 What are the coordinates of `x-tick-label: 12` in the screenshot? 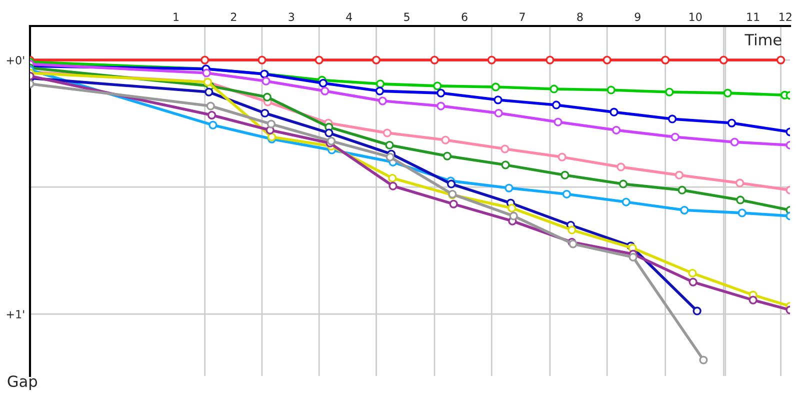 It's located at (786, 16).